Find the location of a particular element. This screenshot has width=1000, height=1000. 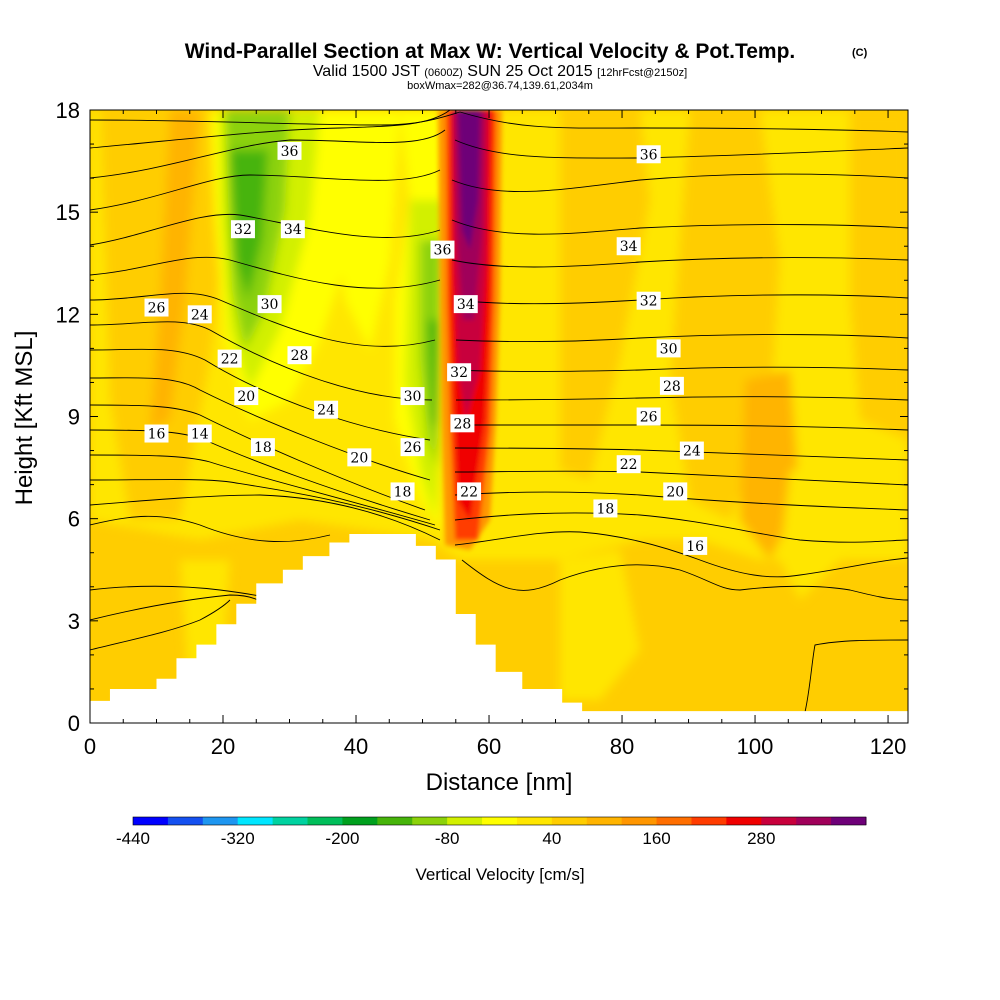

colorbar-tick-label: -320 is located at coordinates (238, 838).